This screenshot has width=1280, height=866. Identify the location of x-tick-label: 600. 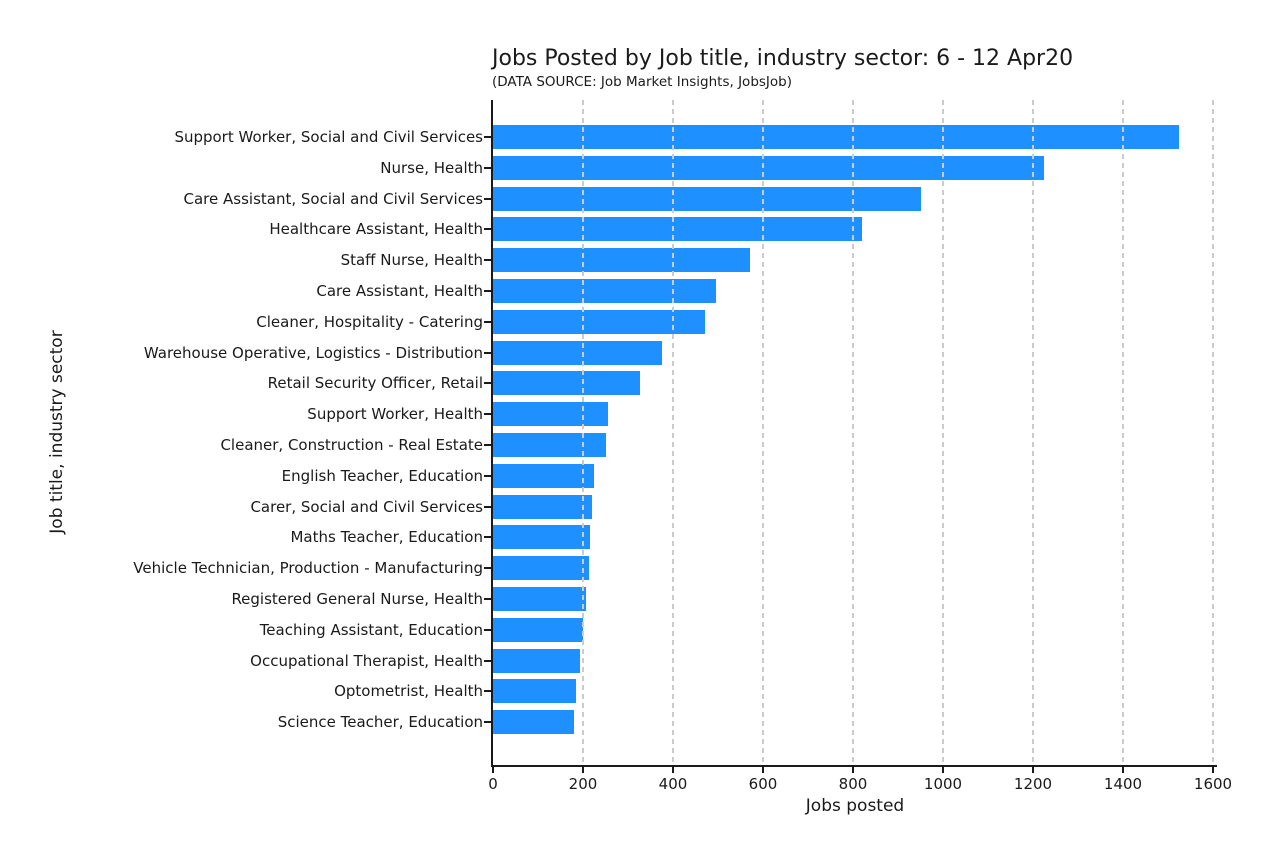
(763, 784).